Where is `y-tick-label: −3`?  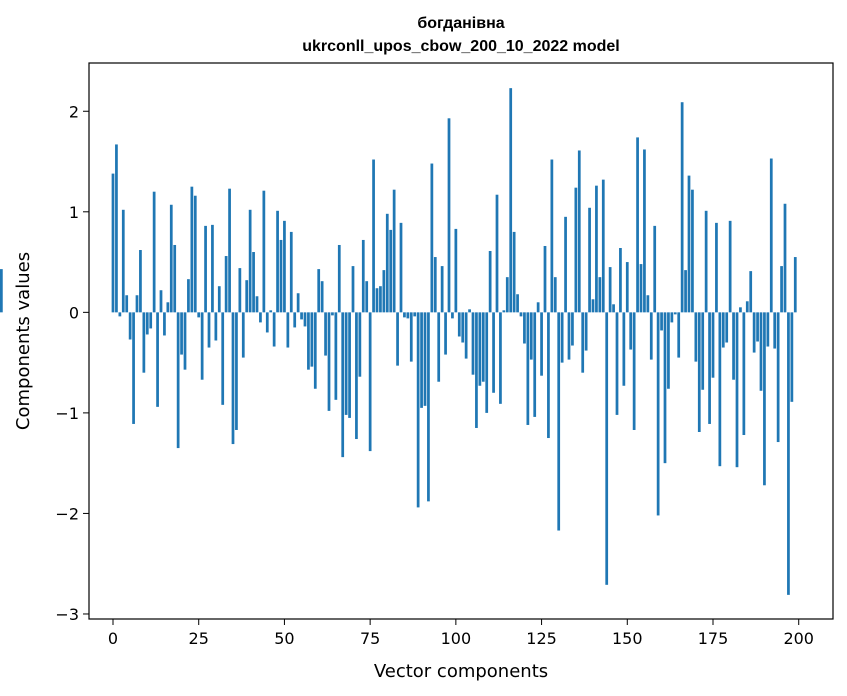 y-tick-label: −3 is located at coordinates (67, 614).